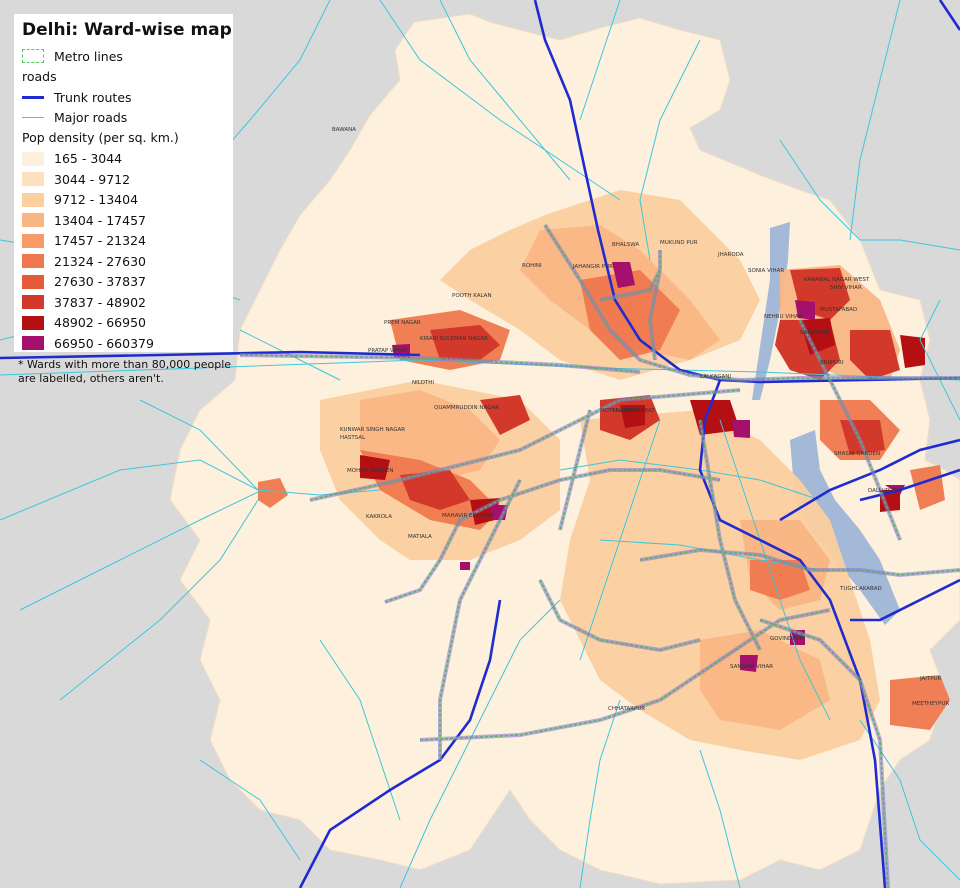  What do you see at coordinates (930, 704) in the screenshot?
I see `ward-label: MEETHEYPUR` at bounding box center [930, 704].